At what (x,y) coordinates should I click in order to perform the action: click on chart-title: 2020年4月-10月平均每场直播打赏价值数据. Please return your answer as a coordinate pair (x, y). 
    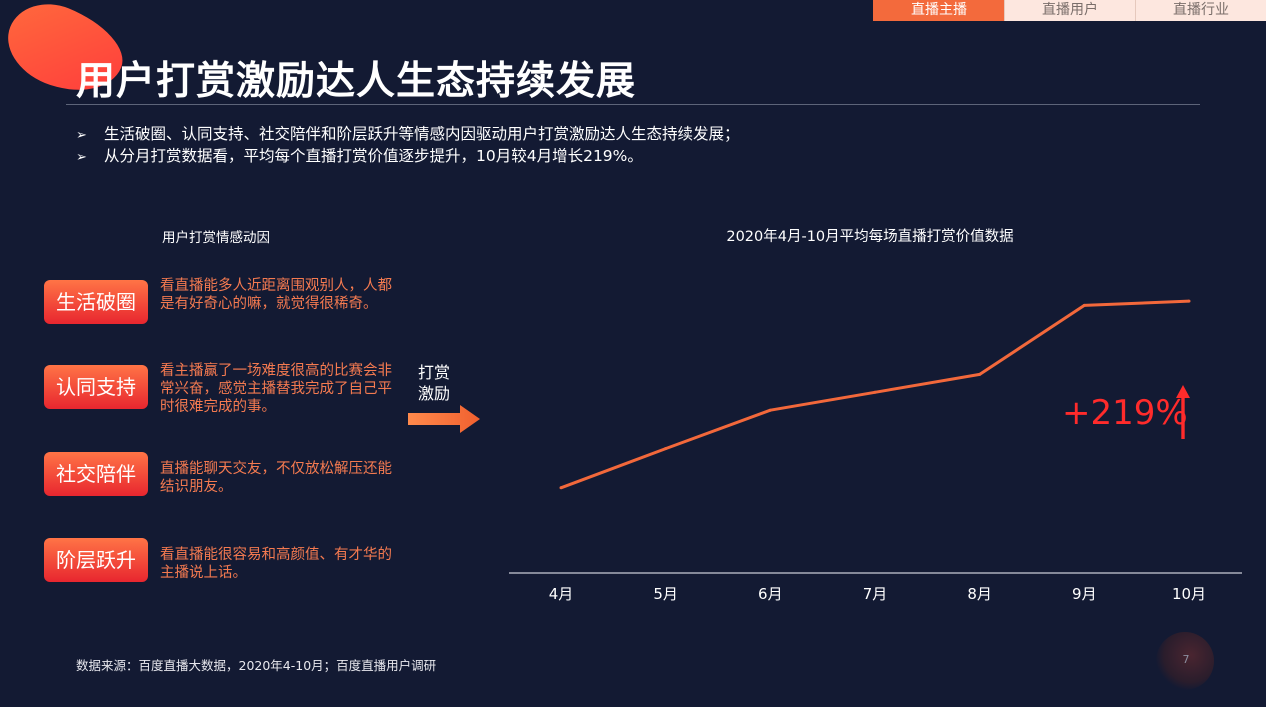
    Looking at the image, I should click on (869, 236).